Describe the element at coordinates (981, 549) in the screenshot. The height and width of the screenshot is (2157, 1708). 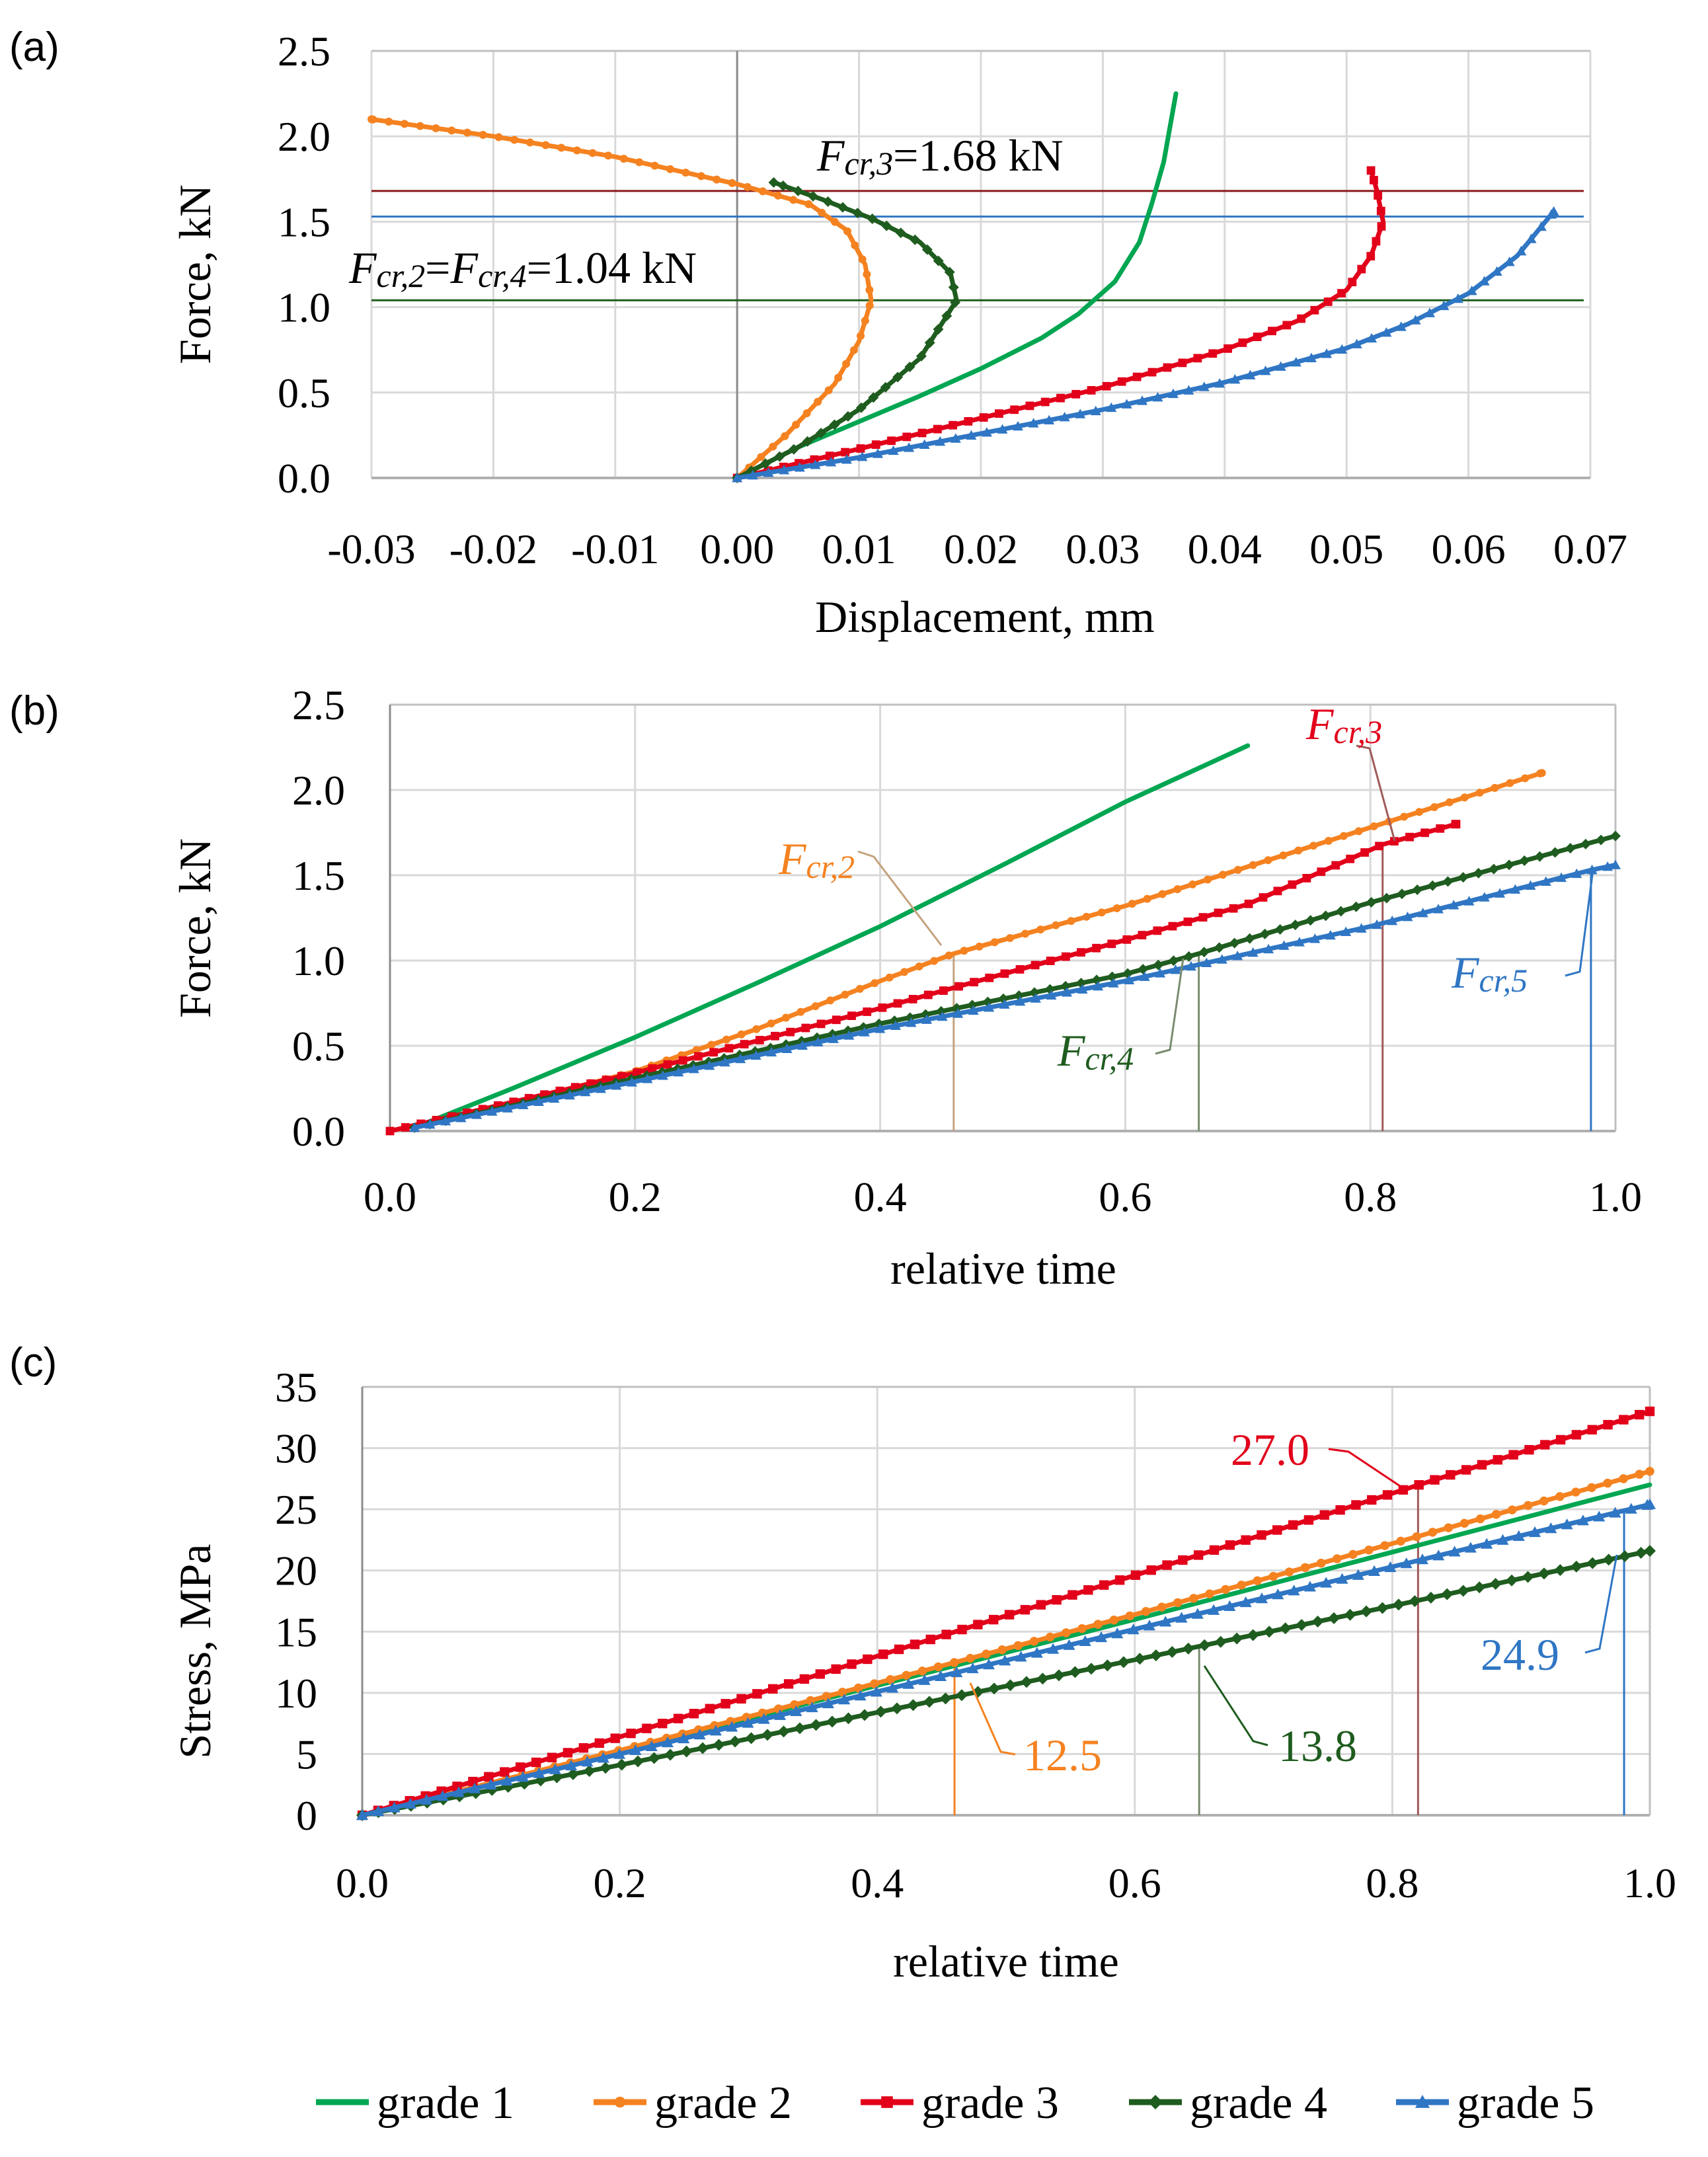
I see `x-tick-label: 0.02` at that location.